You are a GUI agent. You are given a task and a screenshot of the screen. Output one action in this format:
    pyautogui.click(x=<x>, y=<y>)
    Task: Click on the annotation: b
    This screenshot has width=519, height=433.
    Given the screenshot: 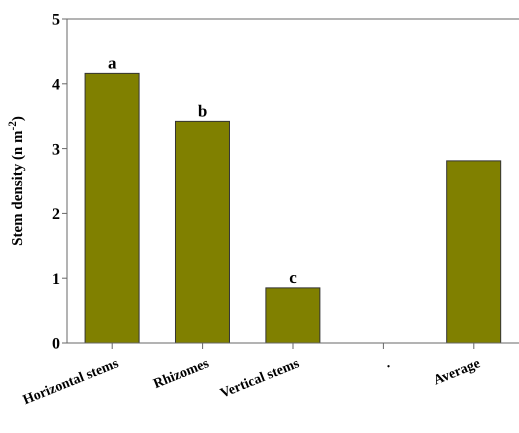 What is the action you would take?
    pyautogui.click(x=203, y=110)
    